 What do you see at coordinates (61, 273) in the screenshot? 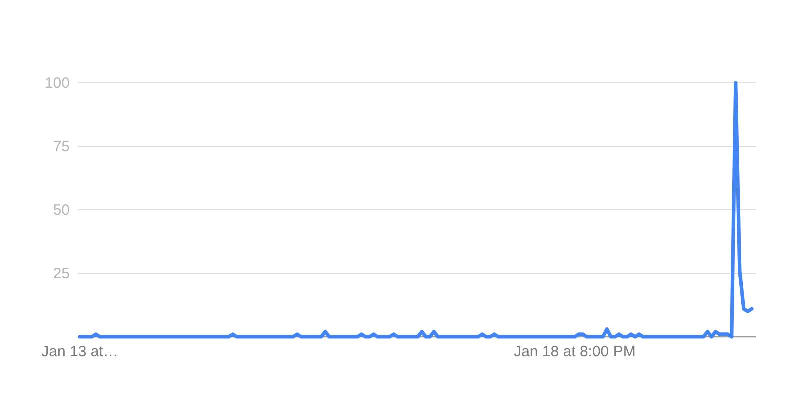
I see `y-tick-label: 25` at bounding box center [61, 273].